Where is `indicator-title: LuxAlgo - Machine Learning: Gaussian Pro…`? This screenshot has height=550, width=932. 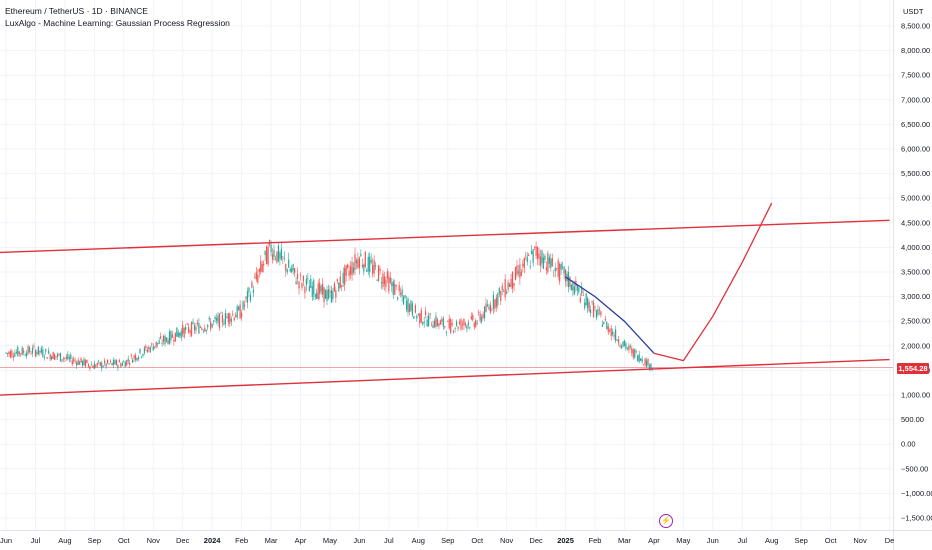
indicator-title: LuxAlgo - Machine Learning: Gaussian Pro… is located at coordinates (117, 23).